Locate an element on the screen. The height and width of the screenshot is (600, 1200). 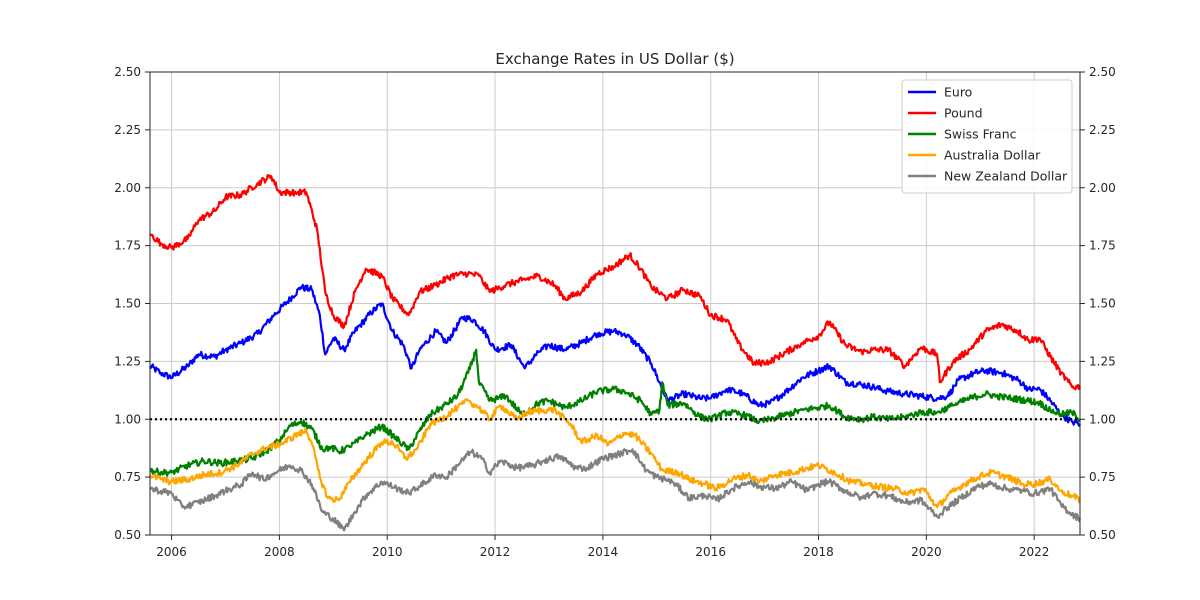
y-tick-label-right: 2.25 is located at coordinates (1102, 130).